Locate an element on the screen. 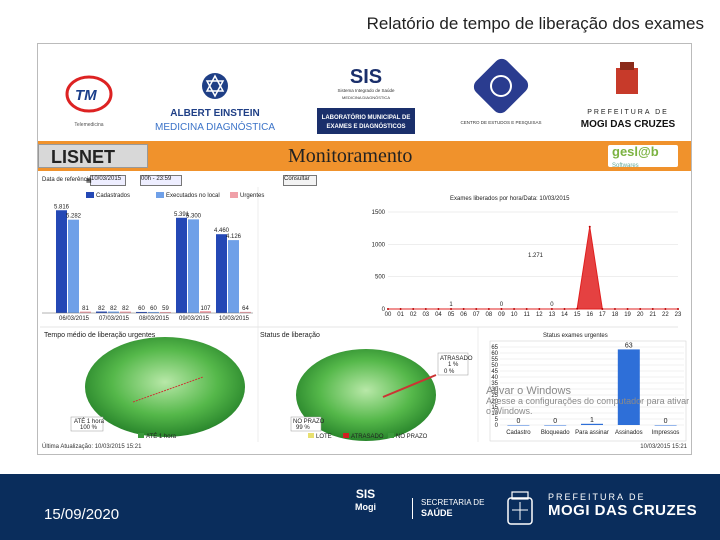 The image size is (720, 540). range-select: 00h - 23:59 is located at coordinates (161, 180).